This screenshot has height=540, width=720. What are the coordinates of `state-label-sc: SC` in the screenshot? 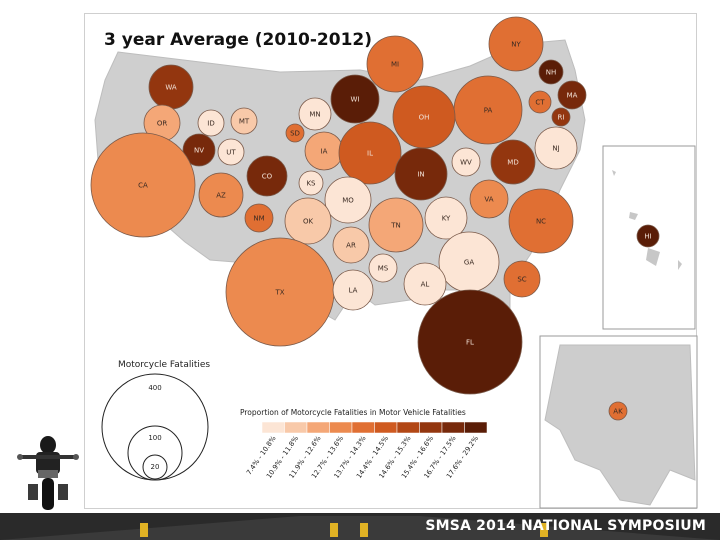 It's located at (521, 280).